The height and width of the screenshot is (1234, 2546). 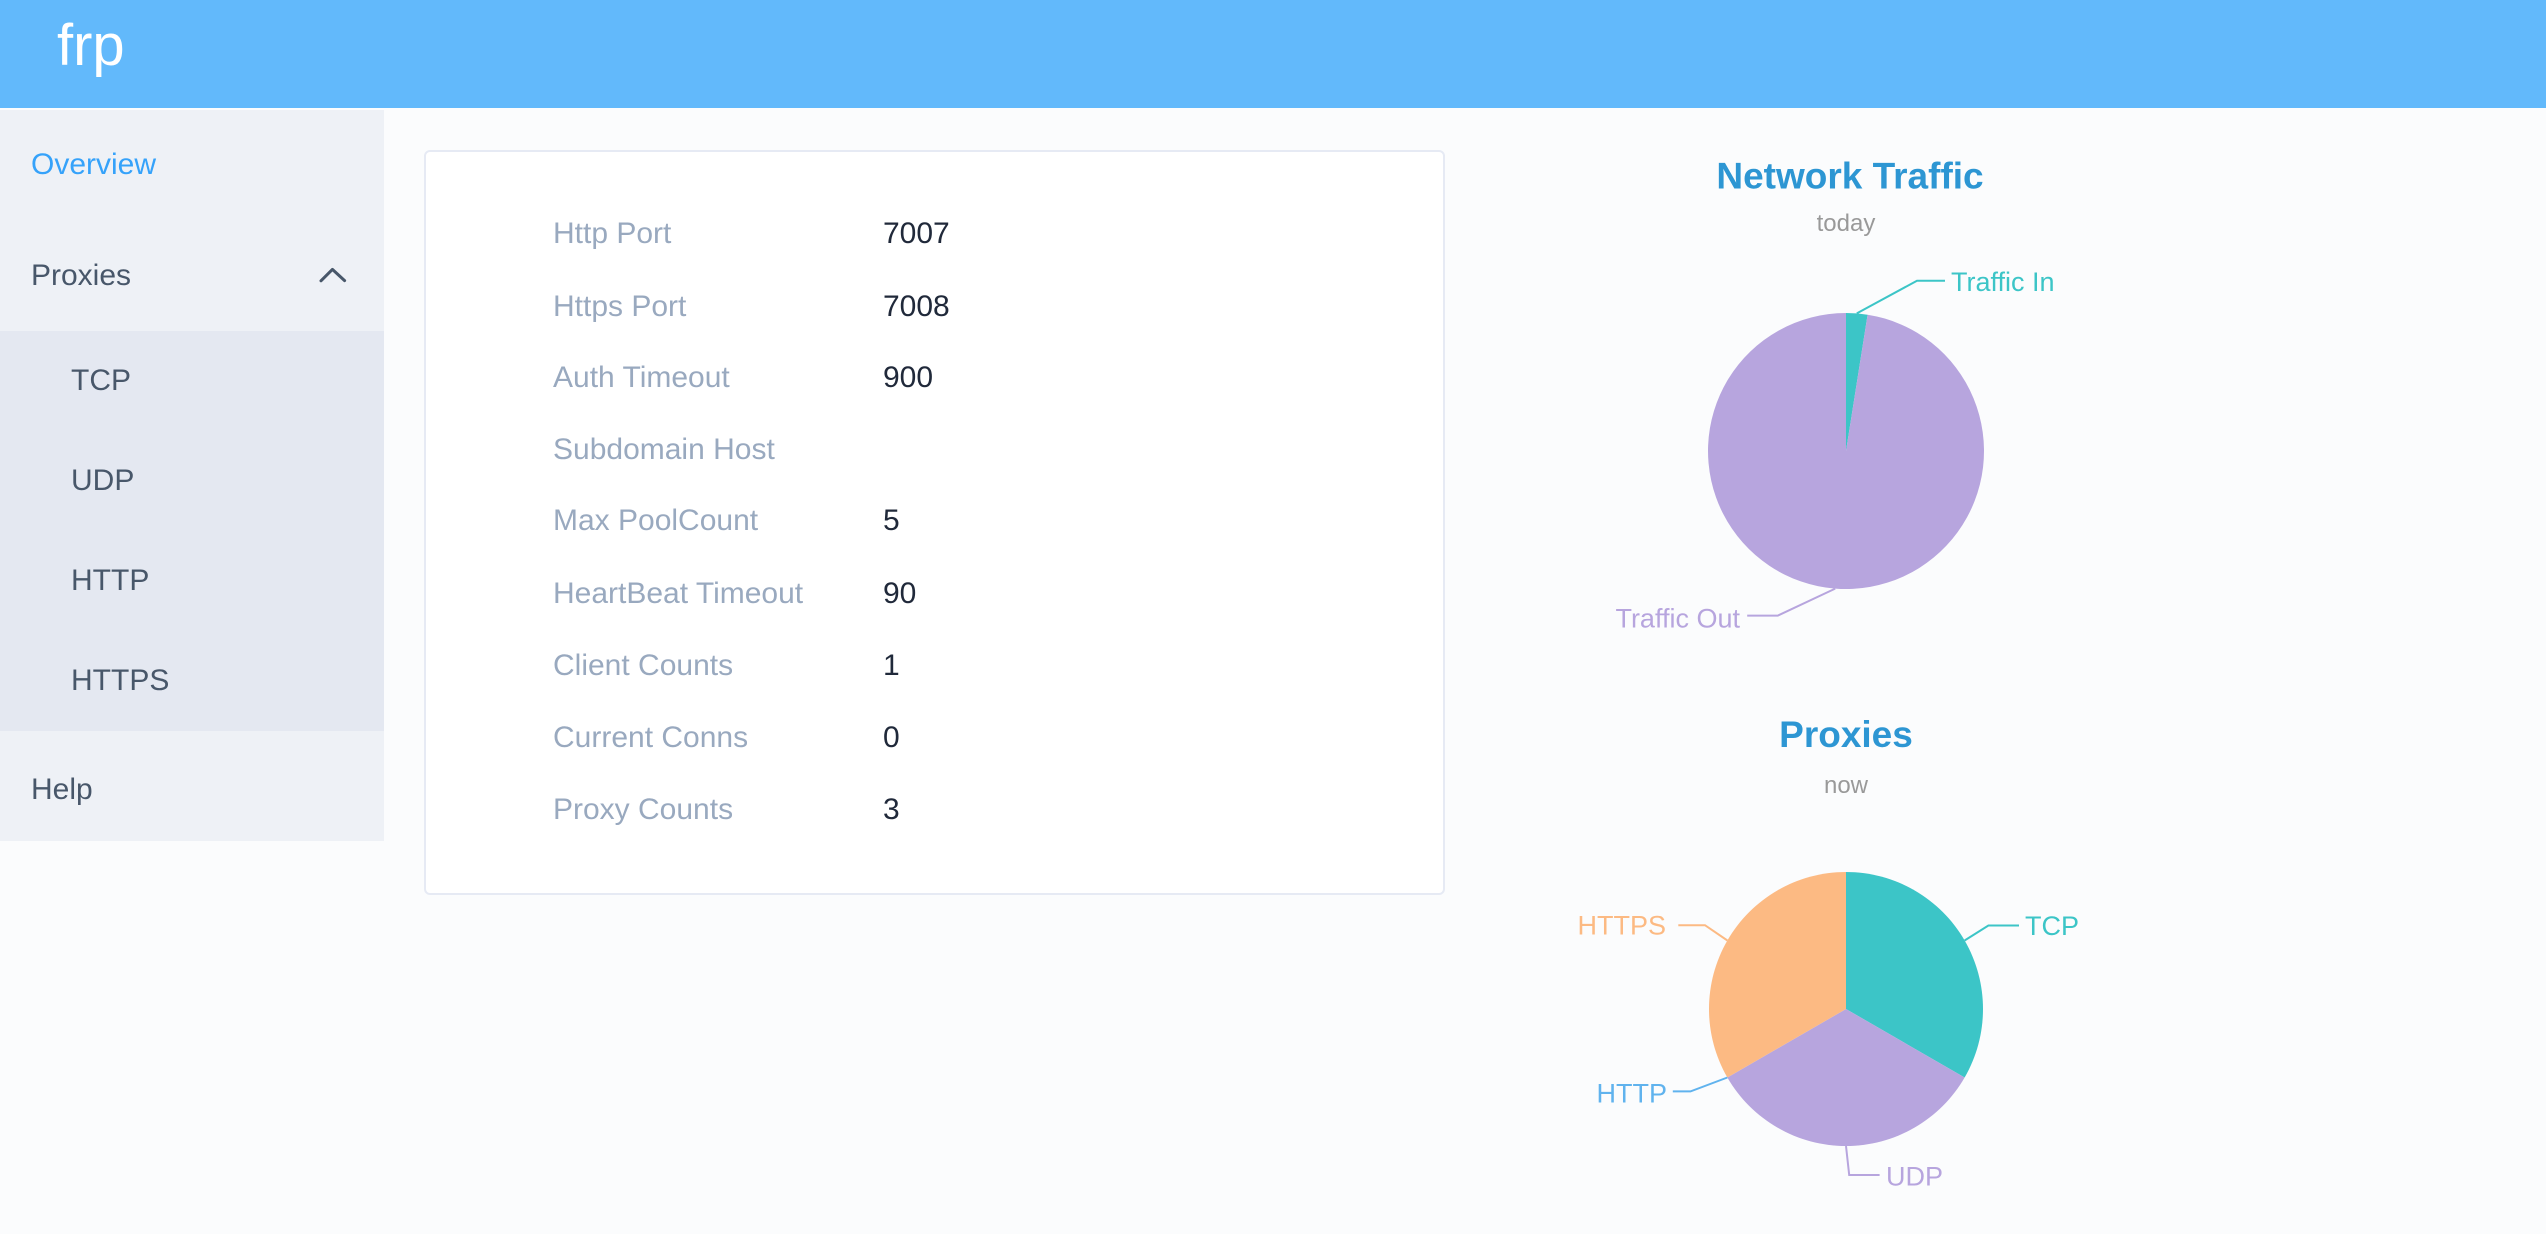 What do you see at coordinates (1621, 926) in the screenshot?
I see `svg-text: HTTPS` at bounding box center [1621, 926].